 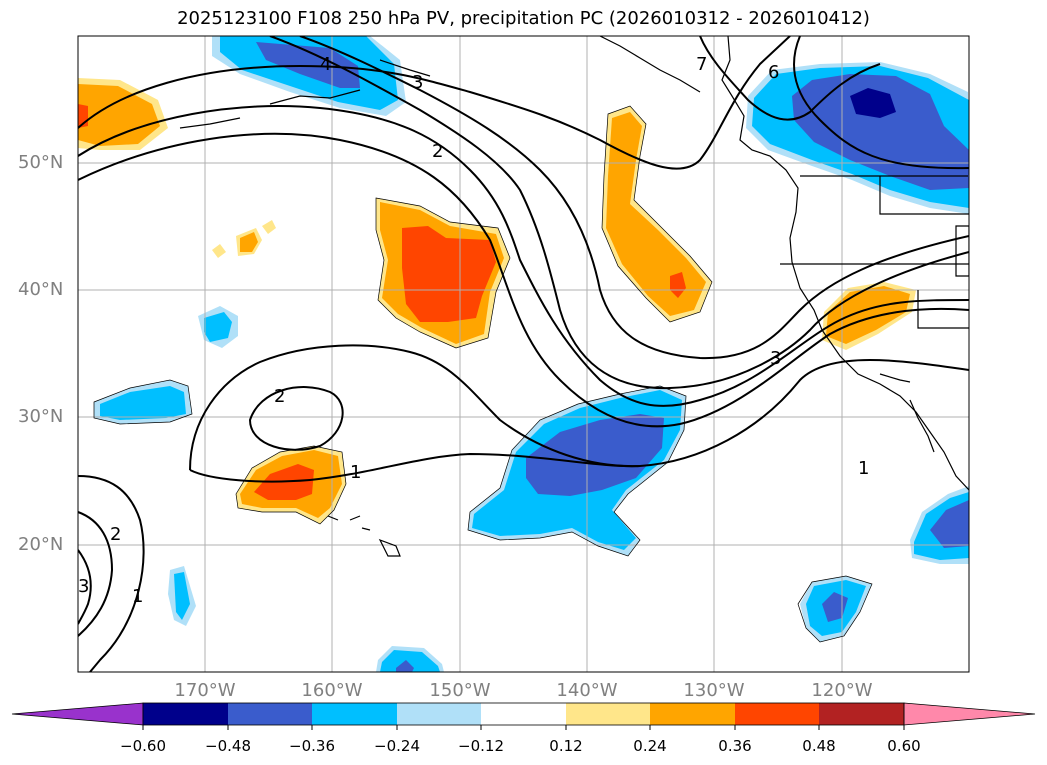 I want to click on lon-tick-label: 170°W, so click(x=205, y=690).